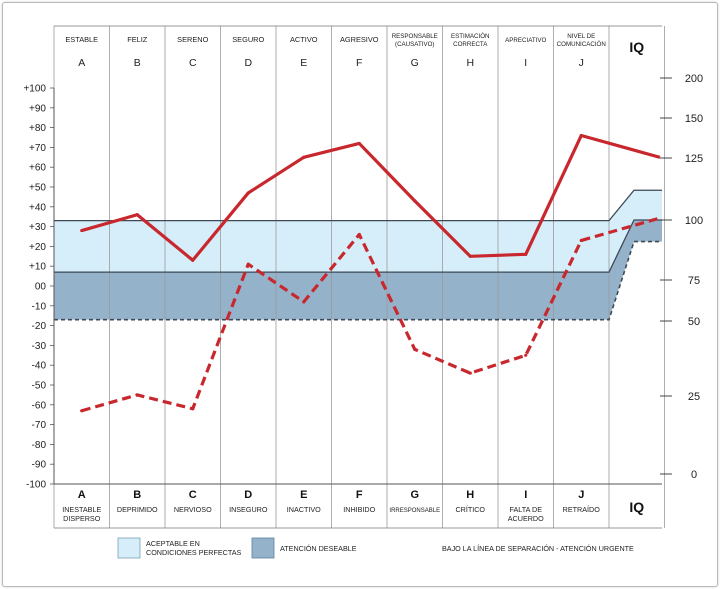  What do you see at coordinates (359, 39) in the screenshot?
I see `top-label-f: AGRESIVO` at bounding box center [359, 39].